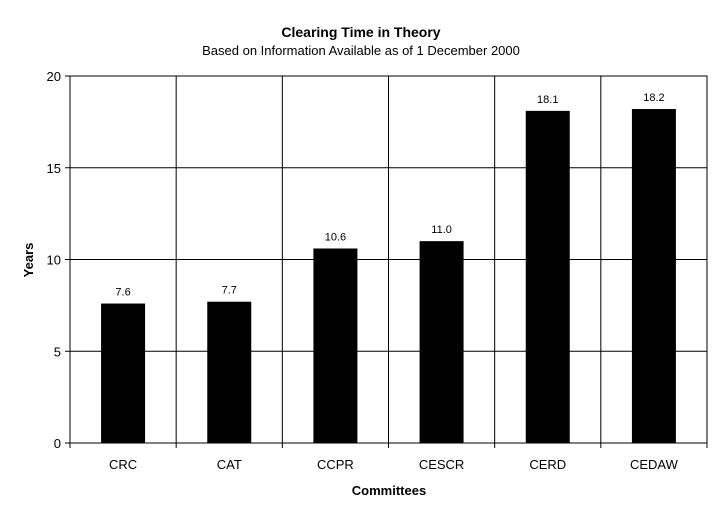 The width and height of the screenshot is (720, 515). I want to click on y-tick-label-4: 20, so click(54, 76).